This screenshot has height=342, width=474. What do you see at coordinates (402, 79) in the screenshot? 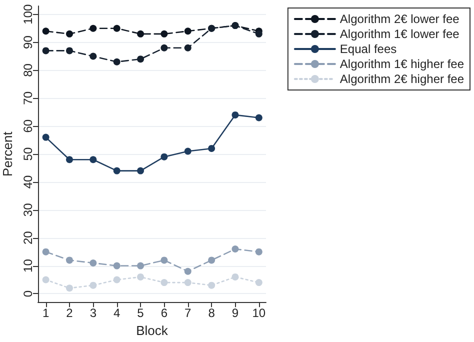
I see `legend-label: Algorithm 2€ higher fee` at bounding box center [402, 79].